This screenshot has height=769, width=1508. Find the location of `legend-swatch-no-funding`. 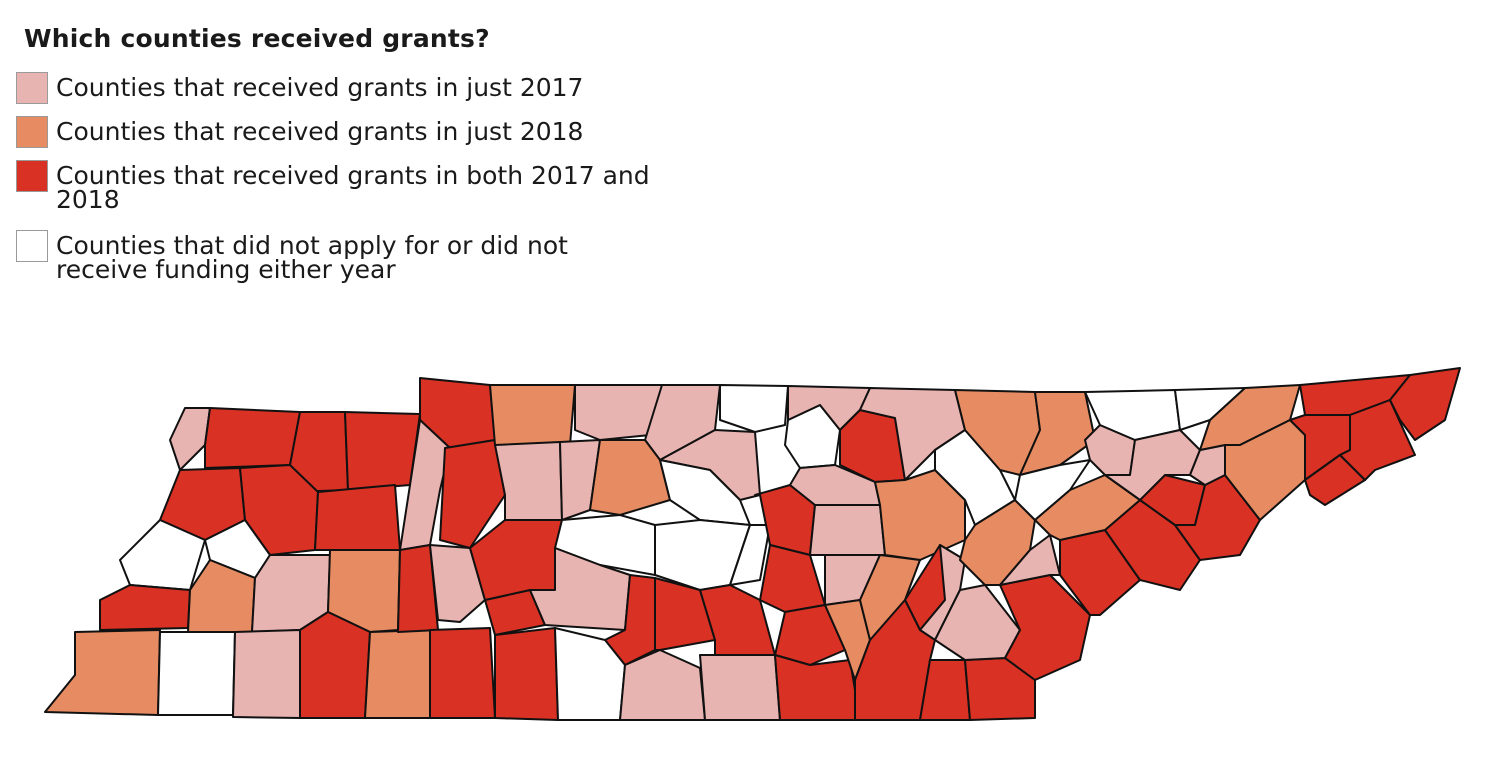

legend-swatch-no-funding is located at coordinates (32, 246).